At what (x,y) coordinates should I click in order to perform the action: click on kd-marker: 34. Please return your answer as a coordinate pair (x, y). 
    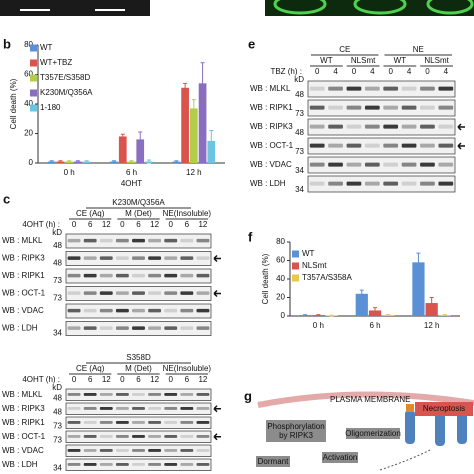
    Looking at the image, I should click on (299, 189).